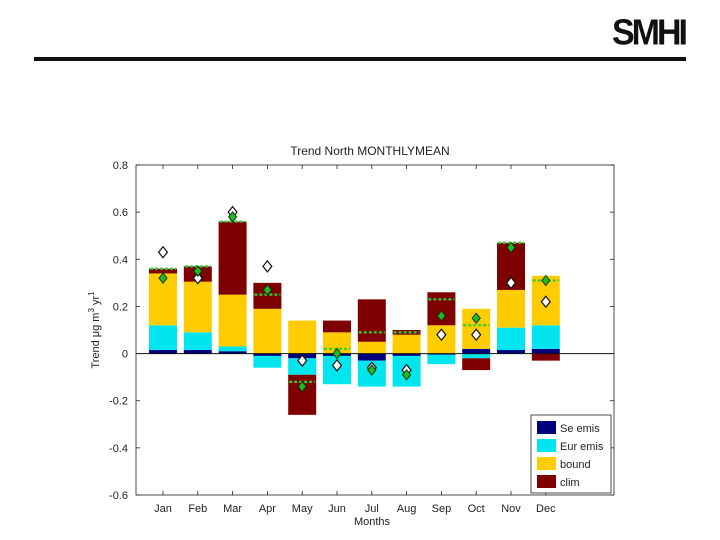  What do you see at coordinates (120, 166) in the screenshot?
I see `y-tick-label-7: 0.8` at bounding box center [120, 166].